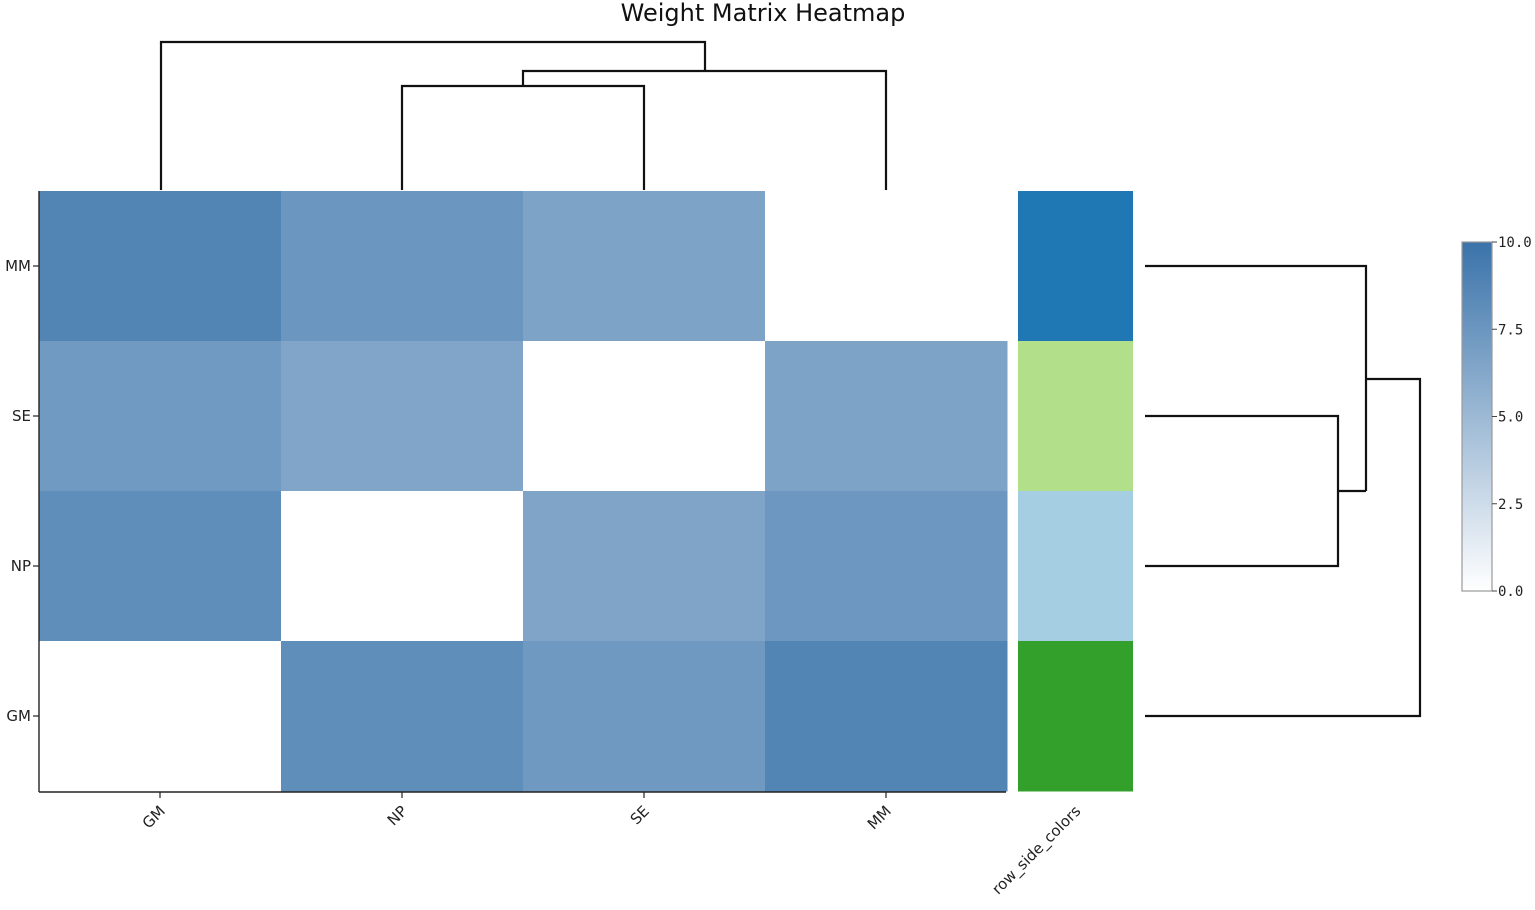 The width and height of the screenshot is (1535, 910). Describe the element at coordinates (644, 716) in the screenshot. I see `heatmap-cell-gm-se` at that location.